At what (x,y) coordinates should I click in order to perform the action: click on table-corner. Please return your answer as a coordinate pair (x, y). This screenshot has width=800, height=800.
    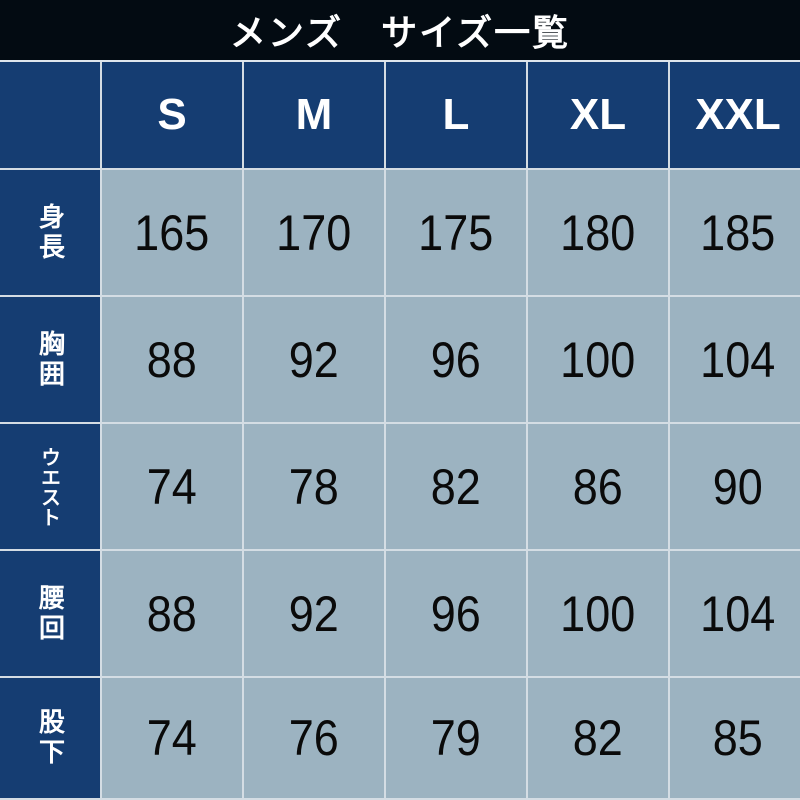
    Looking at the image, I should click on (50, 115).